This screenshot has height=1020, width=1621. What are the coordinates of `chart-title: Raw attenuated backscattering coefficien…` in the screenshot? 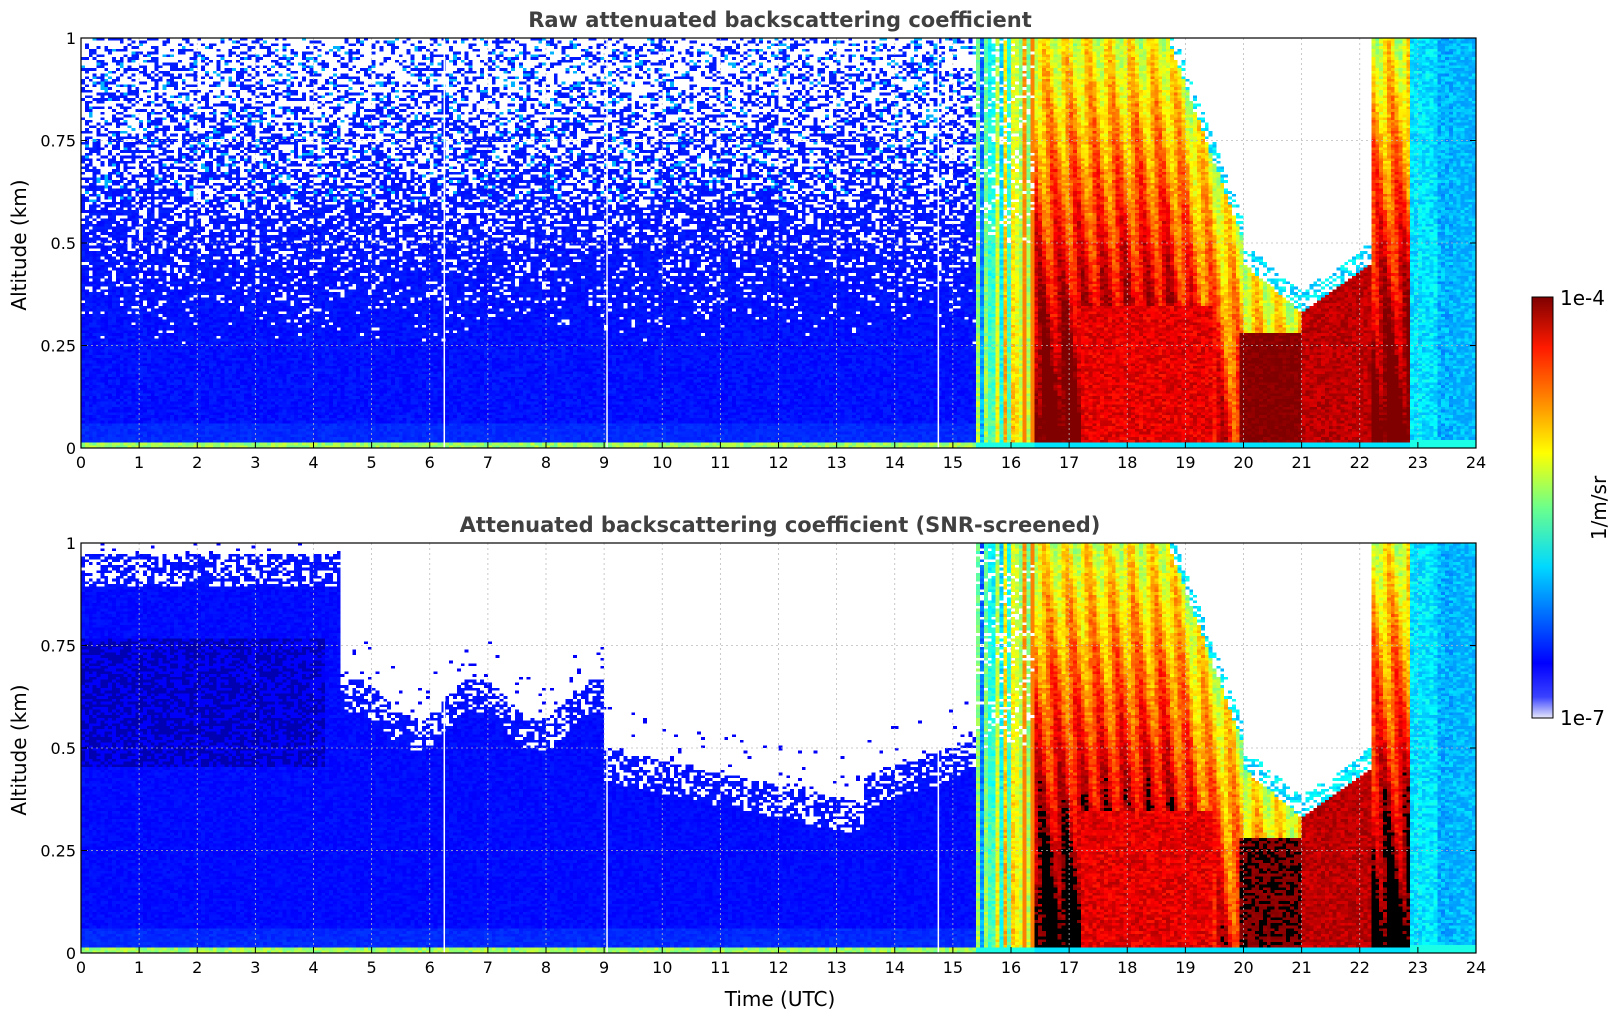 It's located at (780, 20).